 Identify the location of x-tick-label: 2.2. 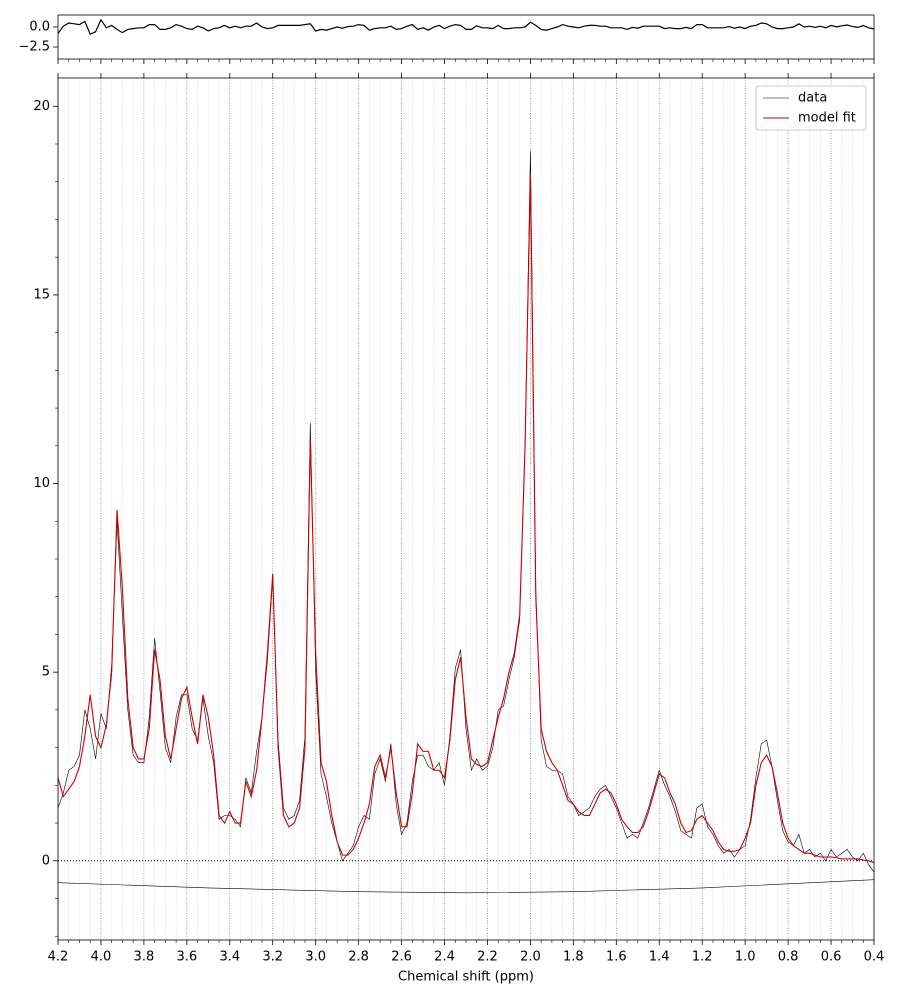
(487, 957).